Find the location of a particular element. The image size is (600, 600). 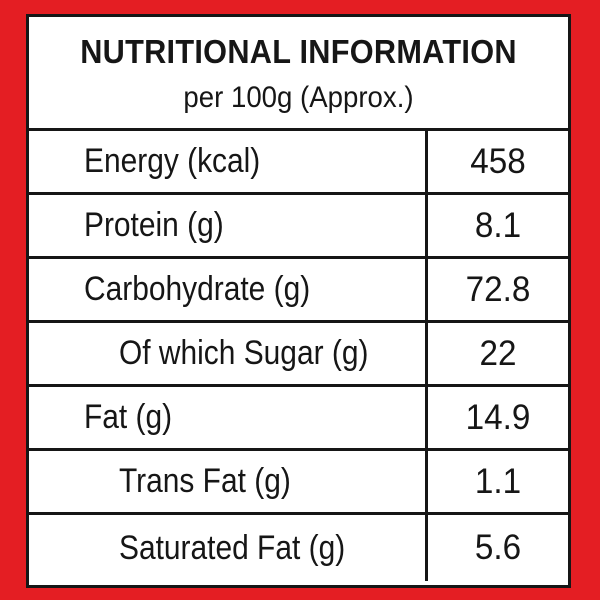

row-saturated-fat: Saturated Fat (g) 5.6 is located at coordinates (298, 548).